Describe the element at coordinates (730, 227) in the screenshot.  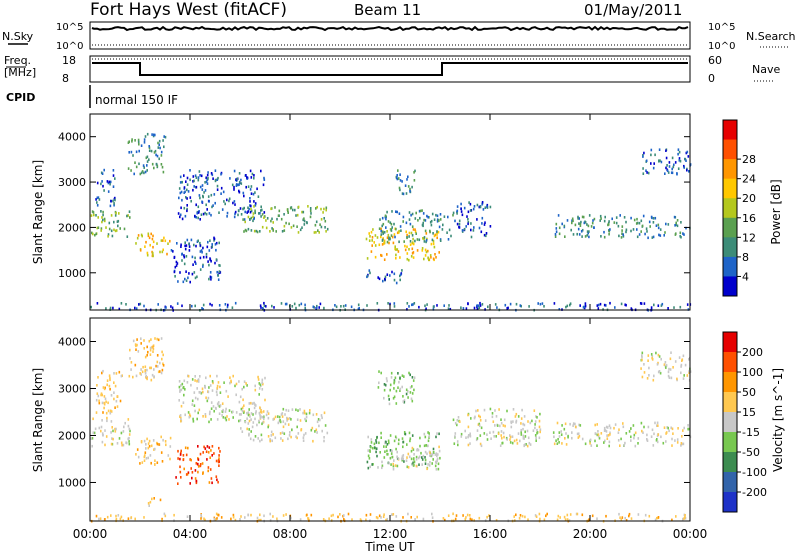
I see `colorbar-segment` at that location.